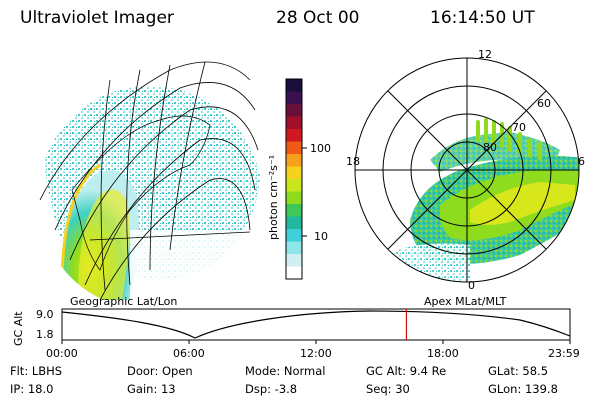 This screenshot has width=600, height=400. What do you see at coordinates (285, 371) in the screenshot?
I see `mode-info: Mode: Normal` at bounding box center [285, 371].